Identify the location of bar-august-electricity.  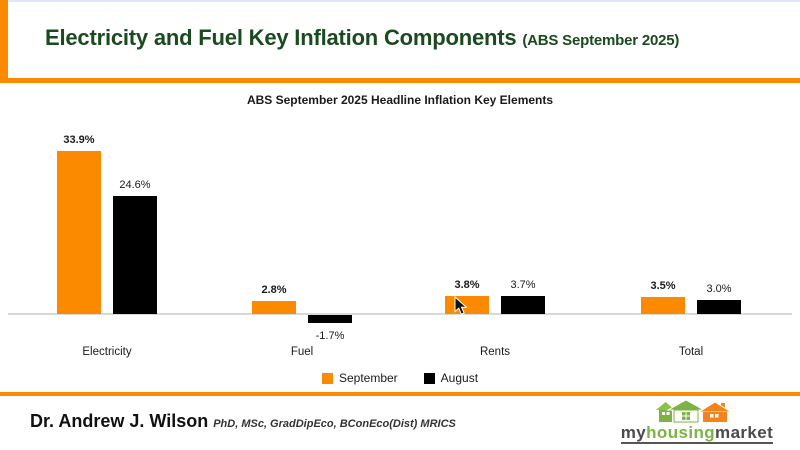
(135, 254).